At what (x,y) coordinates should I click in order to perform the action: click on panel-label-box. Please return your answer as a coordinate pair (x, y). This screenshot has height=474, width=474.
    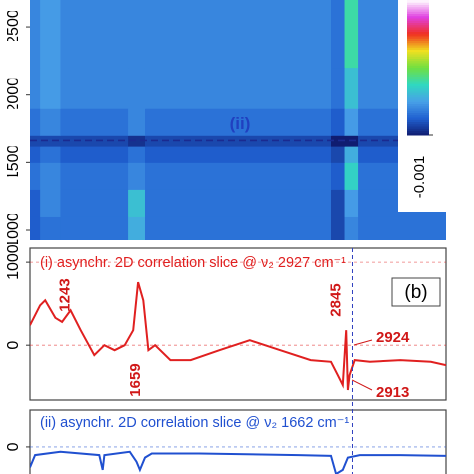
    Looking at the image, I should click on (416, 292).